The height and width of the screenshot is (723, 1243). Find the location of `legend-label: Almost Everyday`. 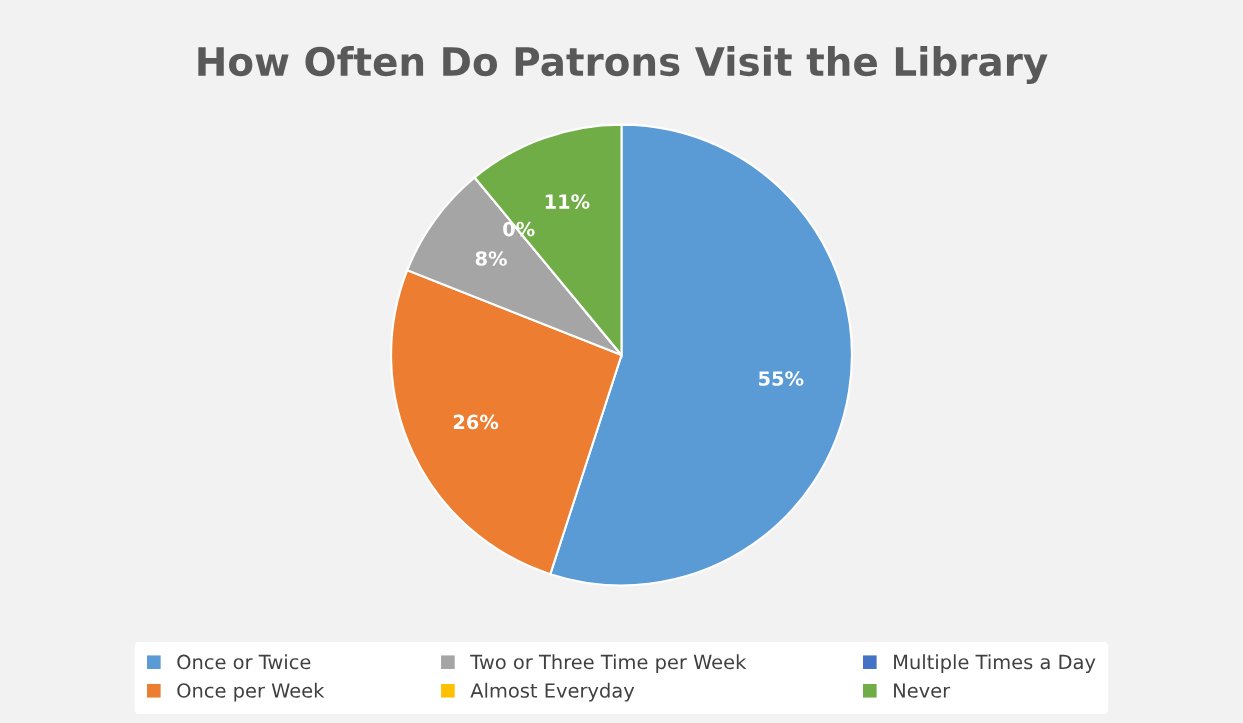

legend-label: Almost Everyday is located at coordinates (552, 692).